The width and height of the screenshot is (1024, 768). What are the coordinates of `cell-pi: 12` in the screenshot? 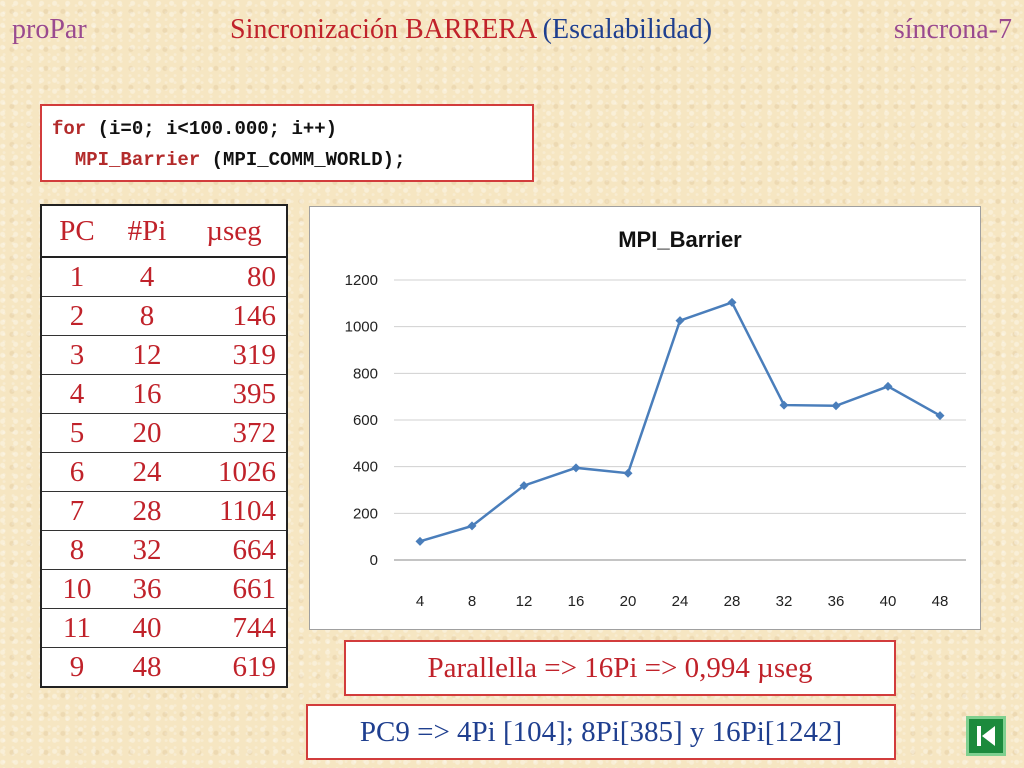 It's located at (147, 355).